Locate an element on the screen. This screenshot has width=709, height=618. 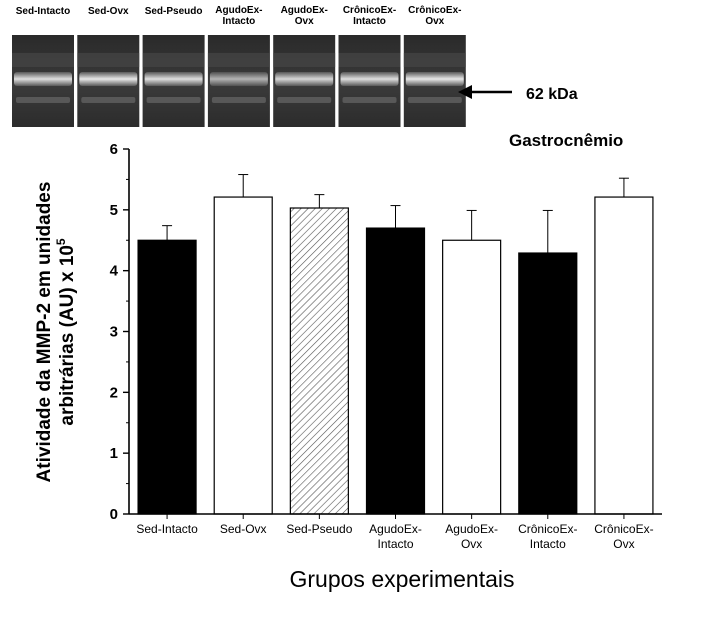
blot-lane: AgudoEx-Intacto is located at coordinates (238, 66).